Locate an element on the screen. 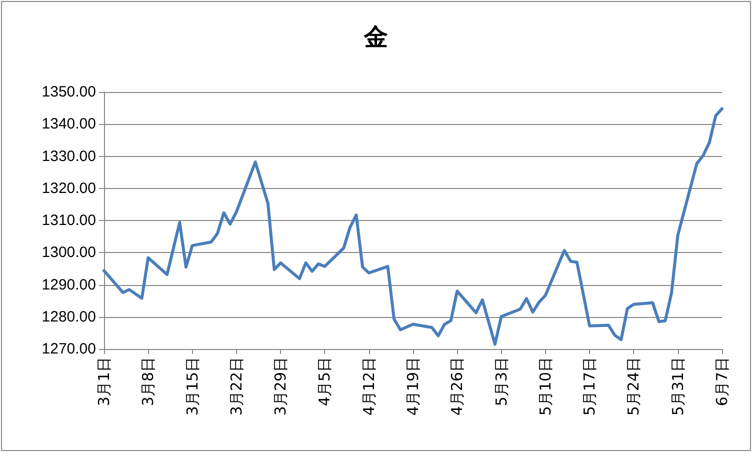 The width and height of the screenshot is (752, 452). x-tick-label: 5月17日 is located at coordinates (589, 386).